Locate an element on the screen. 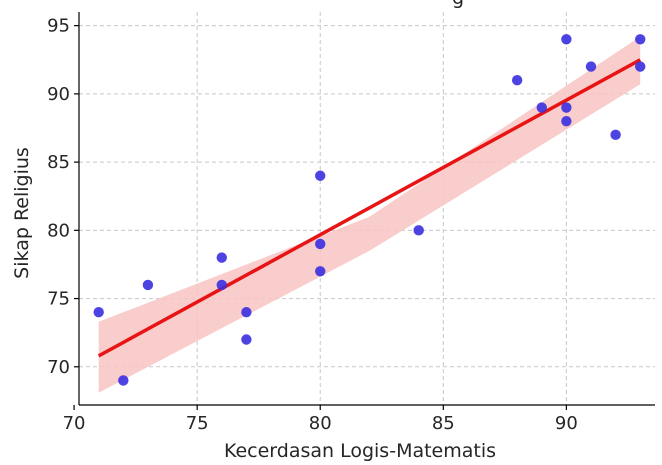 The width and height of the screenshot is (662, 465). y-tick-label-4: 90 is located at coordinates (58, 94).